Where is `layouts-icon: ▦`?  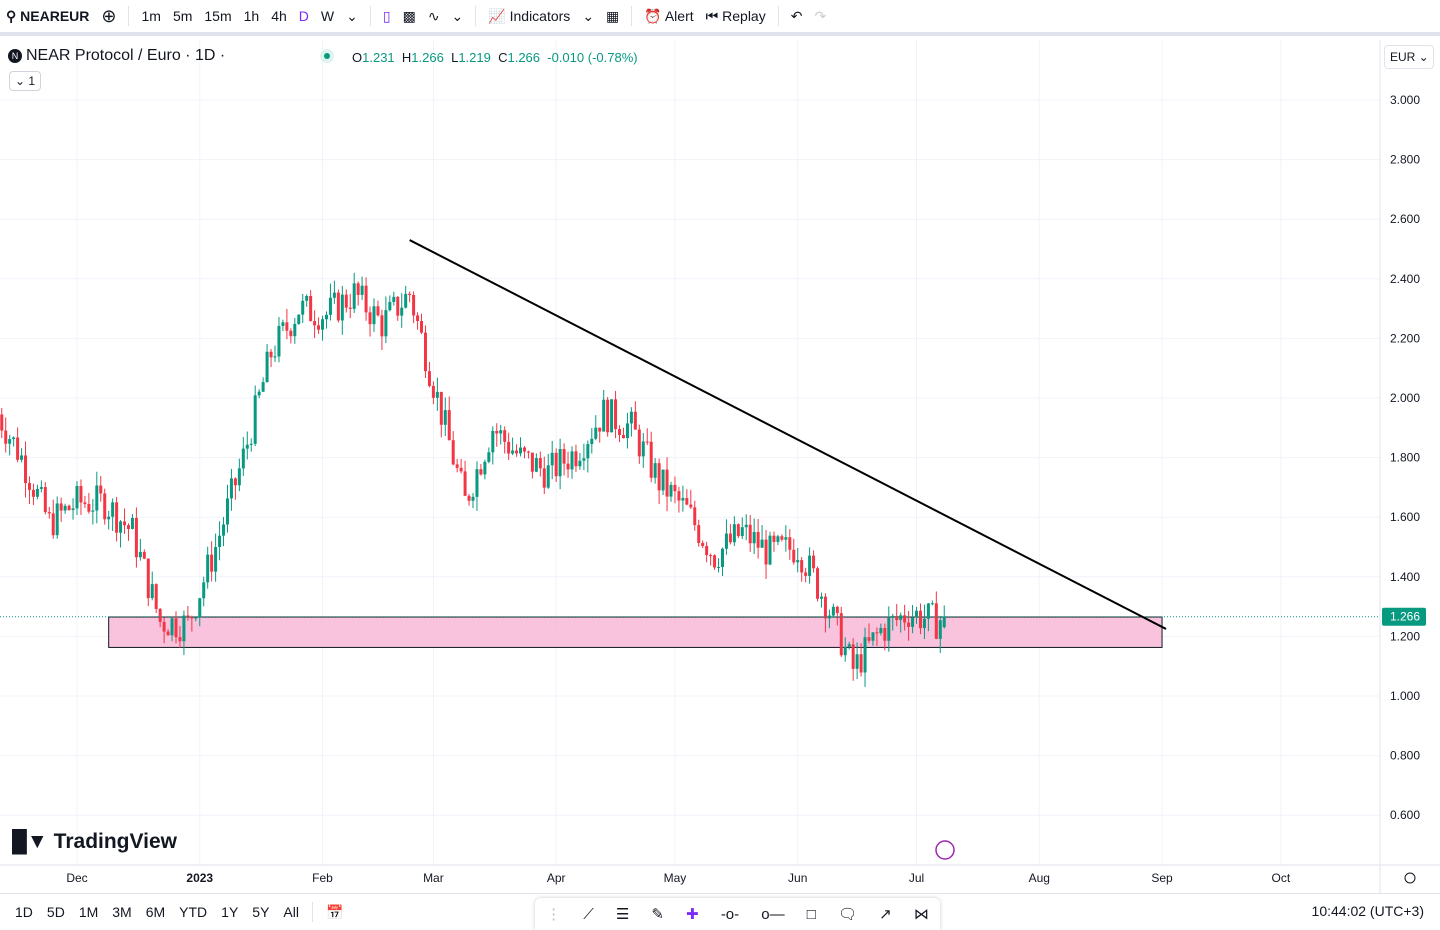 layouts-icon: ▦ is located at coordinates (613, 15).